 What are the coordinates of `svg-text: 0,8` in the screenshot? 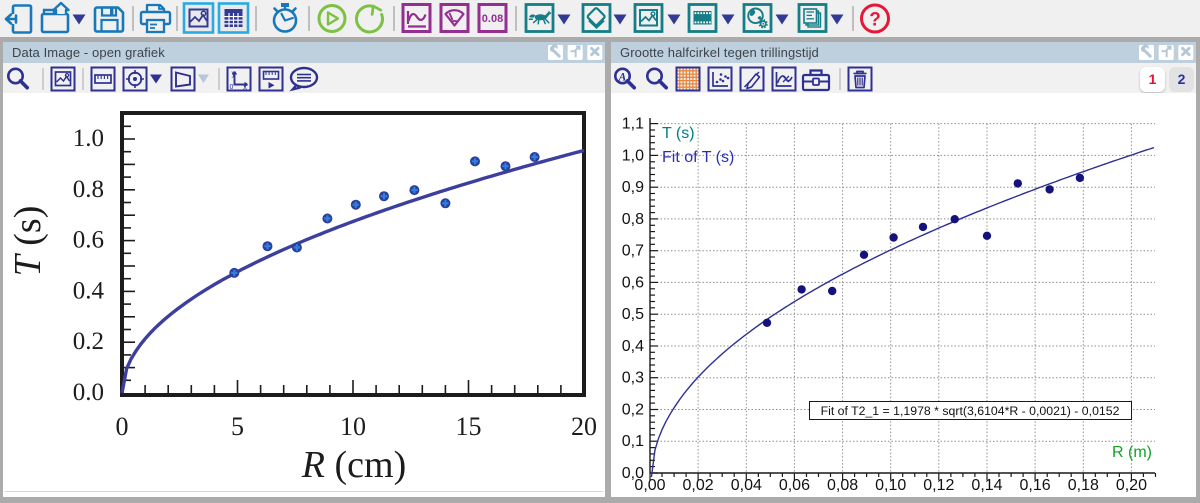 It's located at (633, 219).